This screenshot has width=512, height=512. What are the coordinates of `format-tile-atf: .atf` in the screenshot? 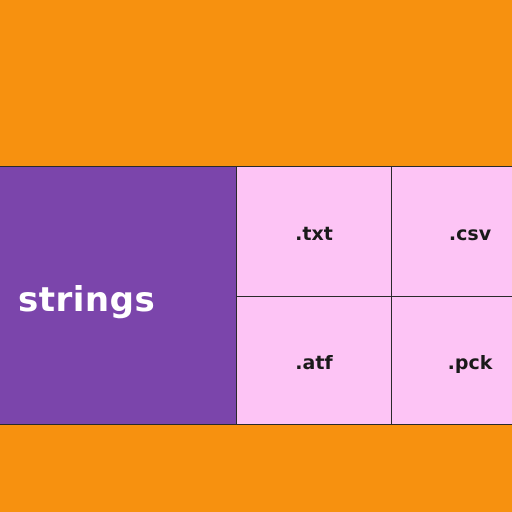 It's located at (314, 360).